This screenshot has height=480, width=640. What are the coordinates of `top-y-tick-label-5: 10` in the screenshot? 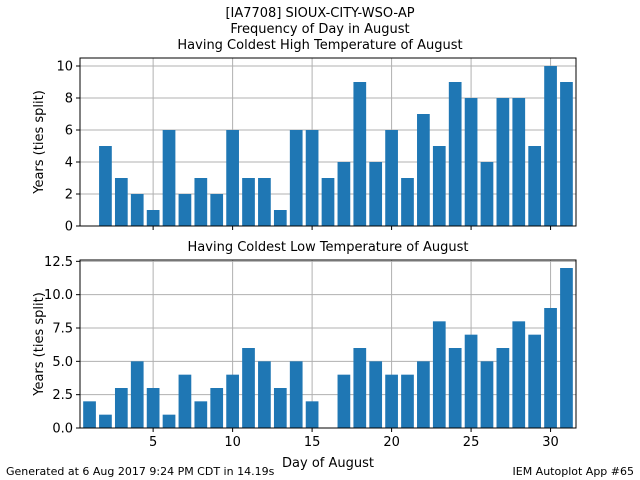 It's located at (64, 67).